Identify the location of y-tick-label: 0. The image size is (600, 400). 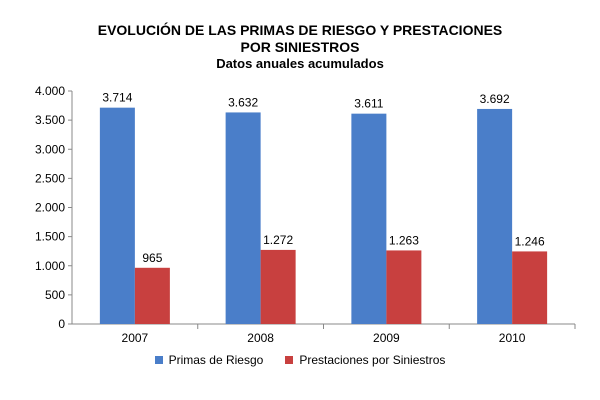
(61, 324).